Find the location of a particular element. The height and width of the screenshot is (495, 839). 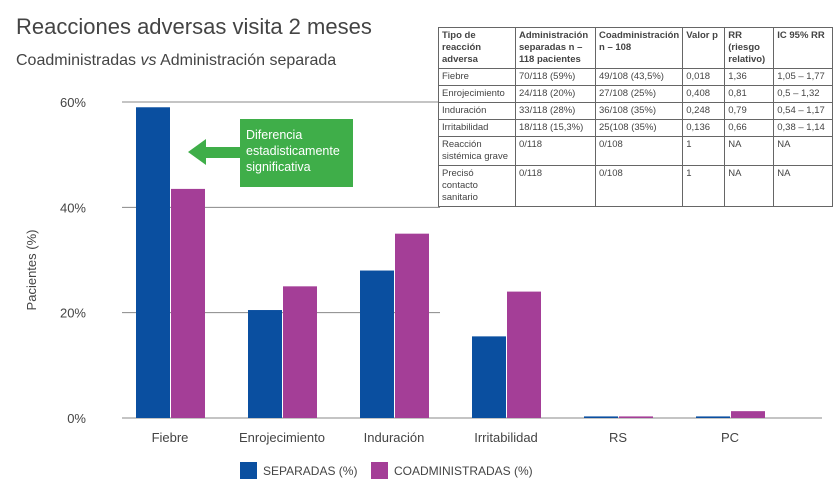

table-cell: Precisó contacto sanitario is located at coordinates (477, 186).